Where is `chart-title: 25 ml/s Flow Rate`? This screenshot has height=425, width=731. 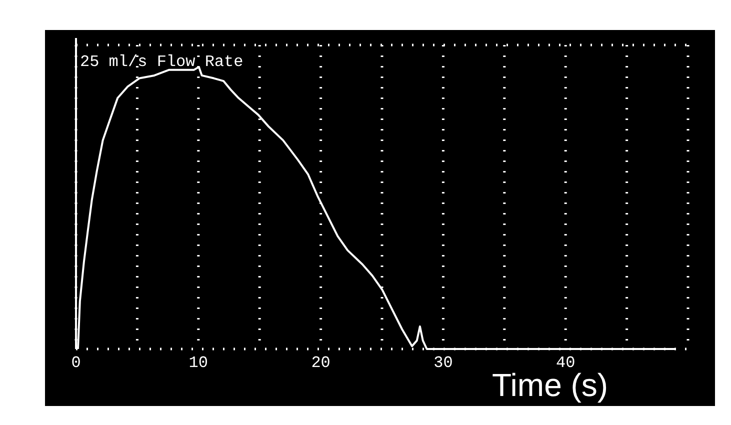
chart-title: 25 ml/s Flow Rate is located at coordinates (162, 62).